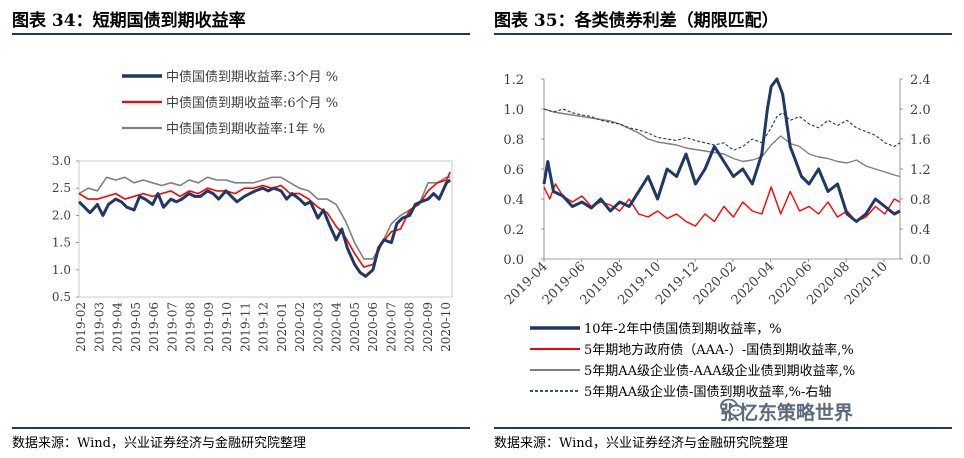  What do you see at coordinates (355, 327) in the screenshot?
I see `x-tick-label: 2020-05` at bounding box center [355, 327].